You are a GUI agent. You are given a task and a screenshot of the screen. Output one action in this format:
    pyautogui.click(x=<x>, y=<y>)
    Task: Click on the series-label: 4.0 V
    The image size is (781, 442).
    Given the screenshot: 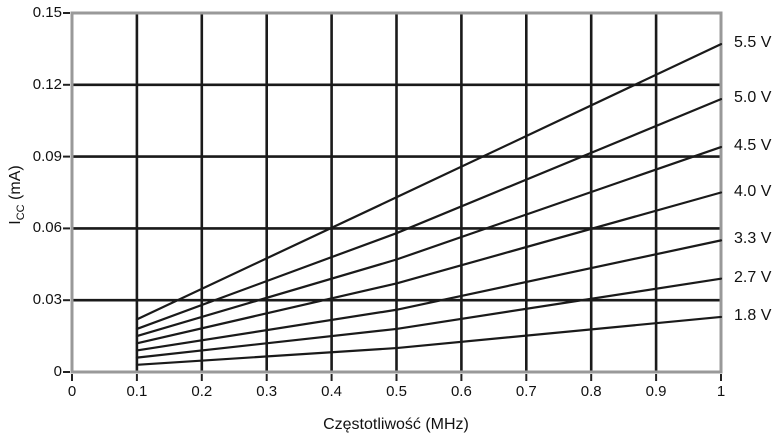 What is the action you would take?
    pyautogui.click(x=753, y=191)
    